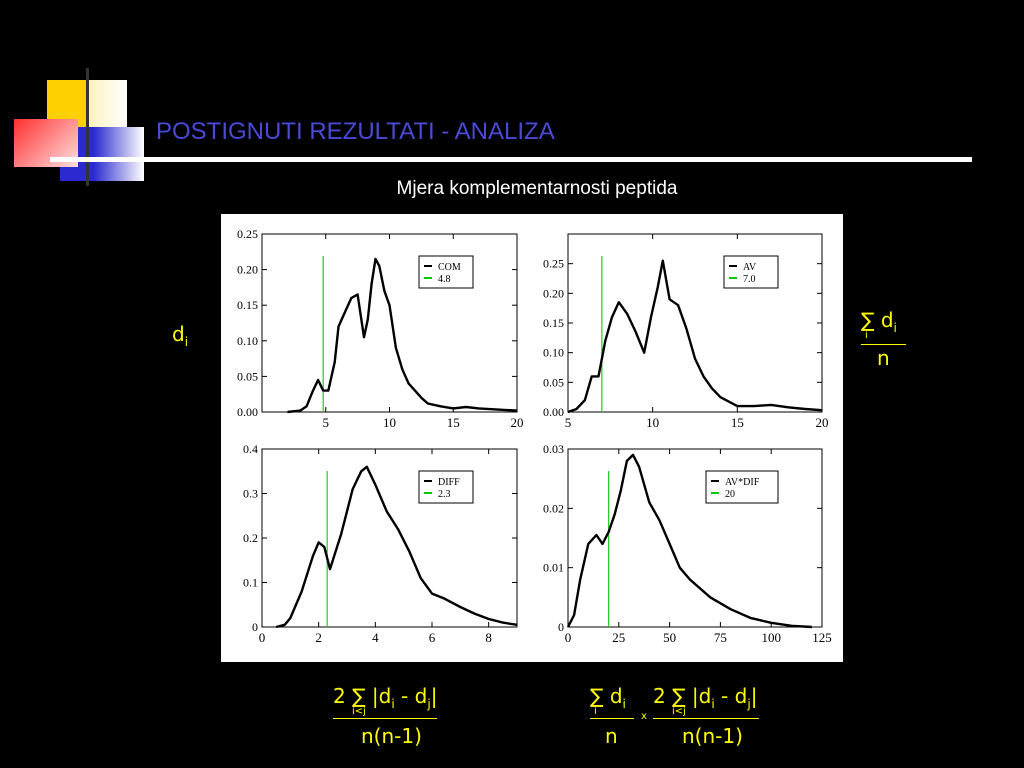 Image resolution: width=1024 pixels, height=768 pixels. I want to click on formula-product-b-sub-j: j, so click(749, 704).